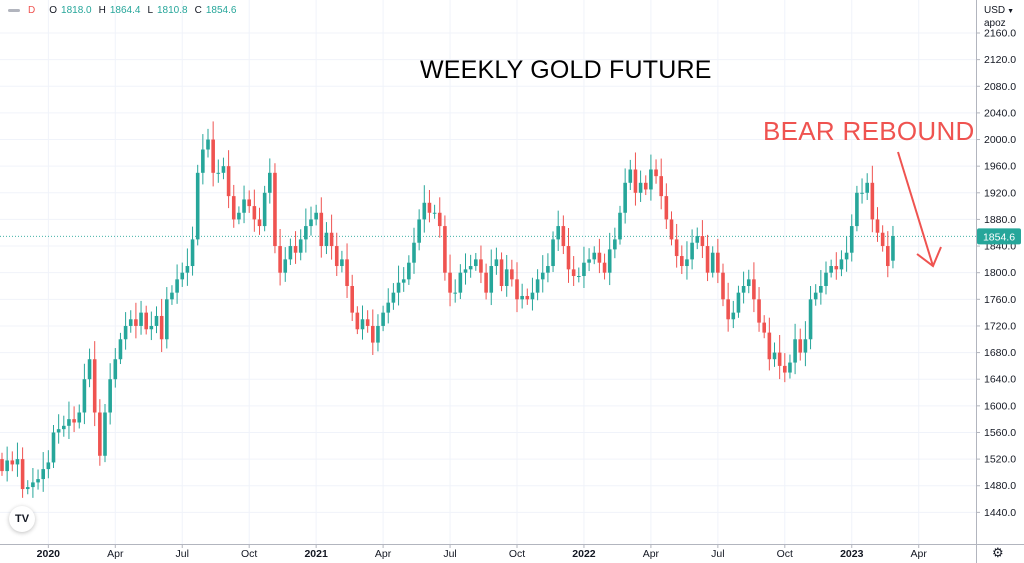  What do you see at coordinates (1000, 326) in the screenshot?
I see `y-tick-label: 1720.0` at bounding box center [1000, 326].